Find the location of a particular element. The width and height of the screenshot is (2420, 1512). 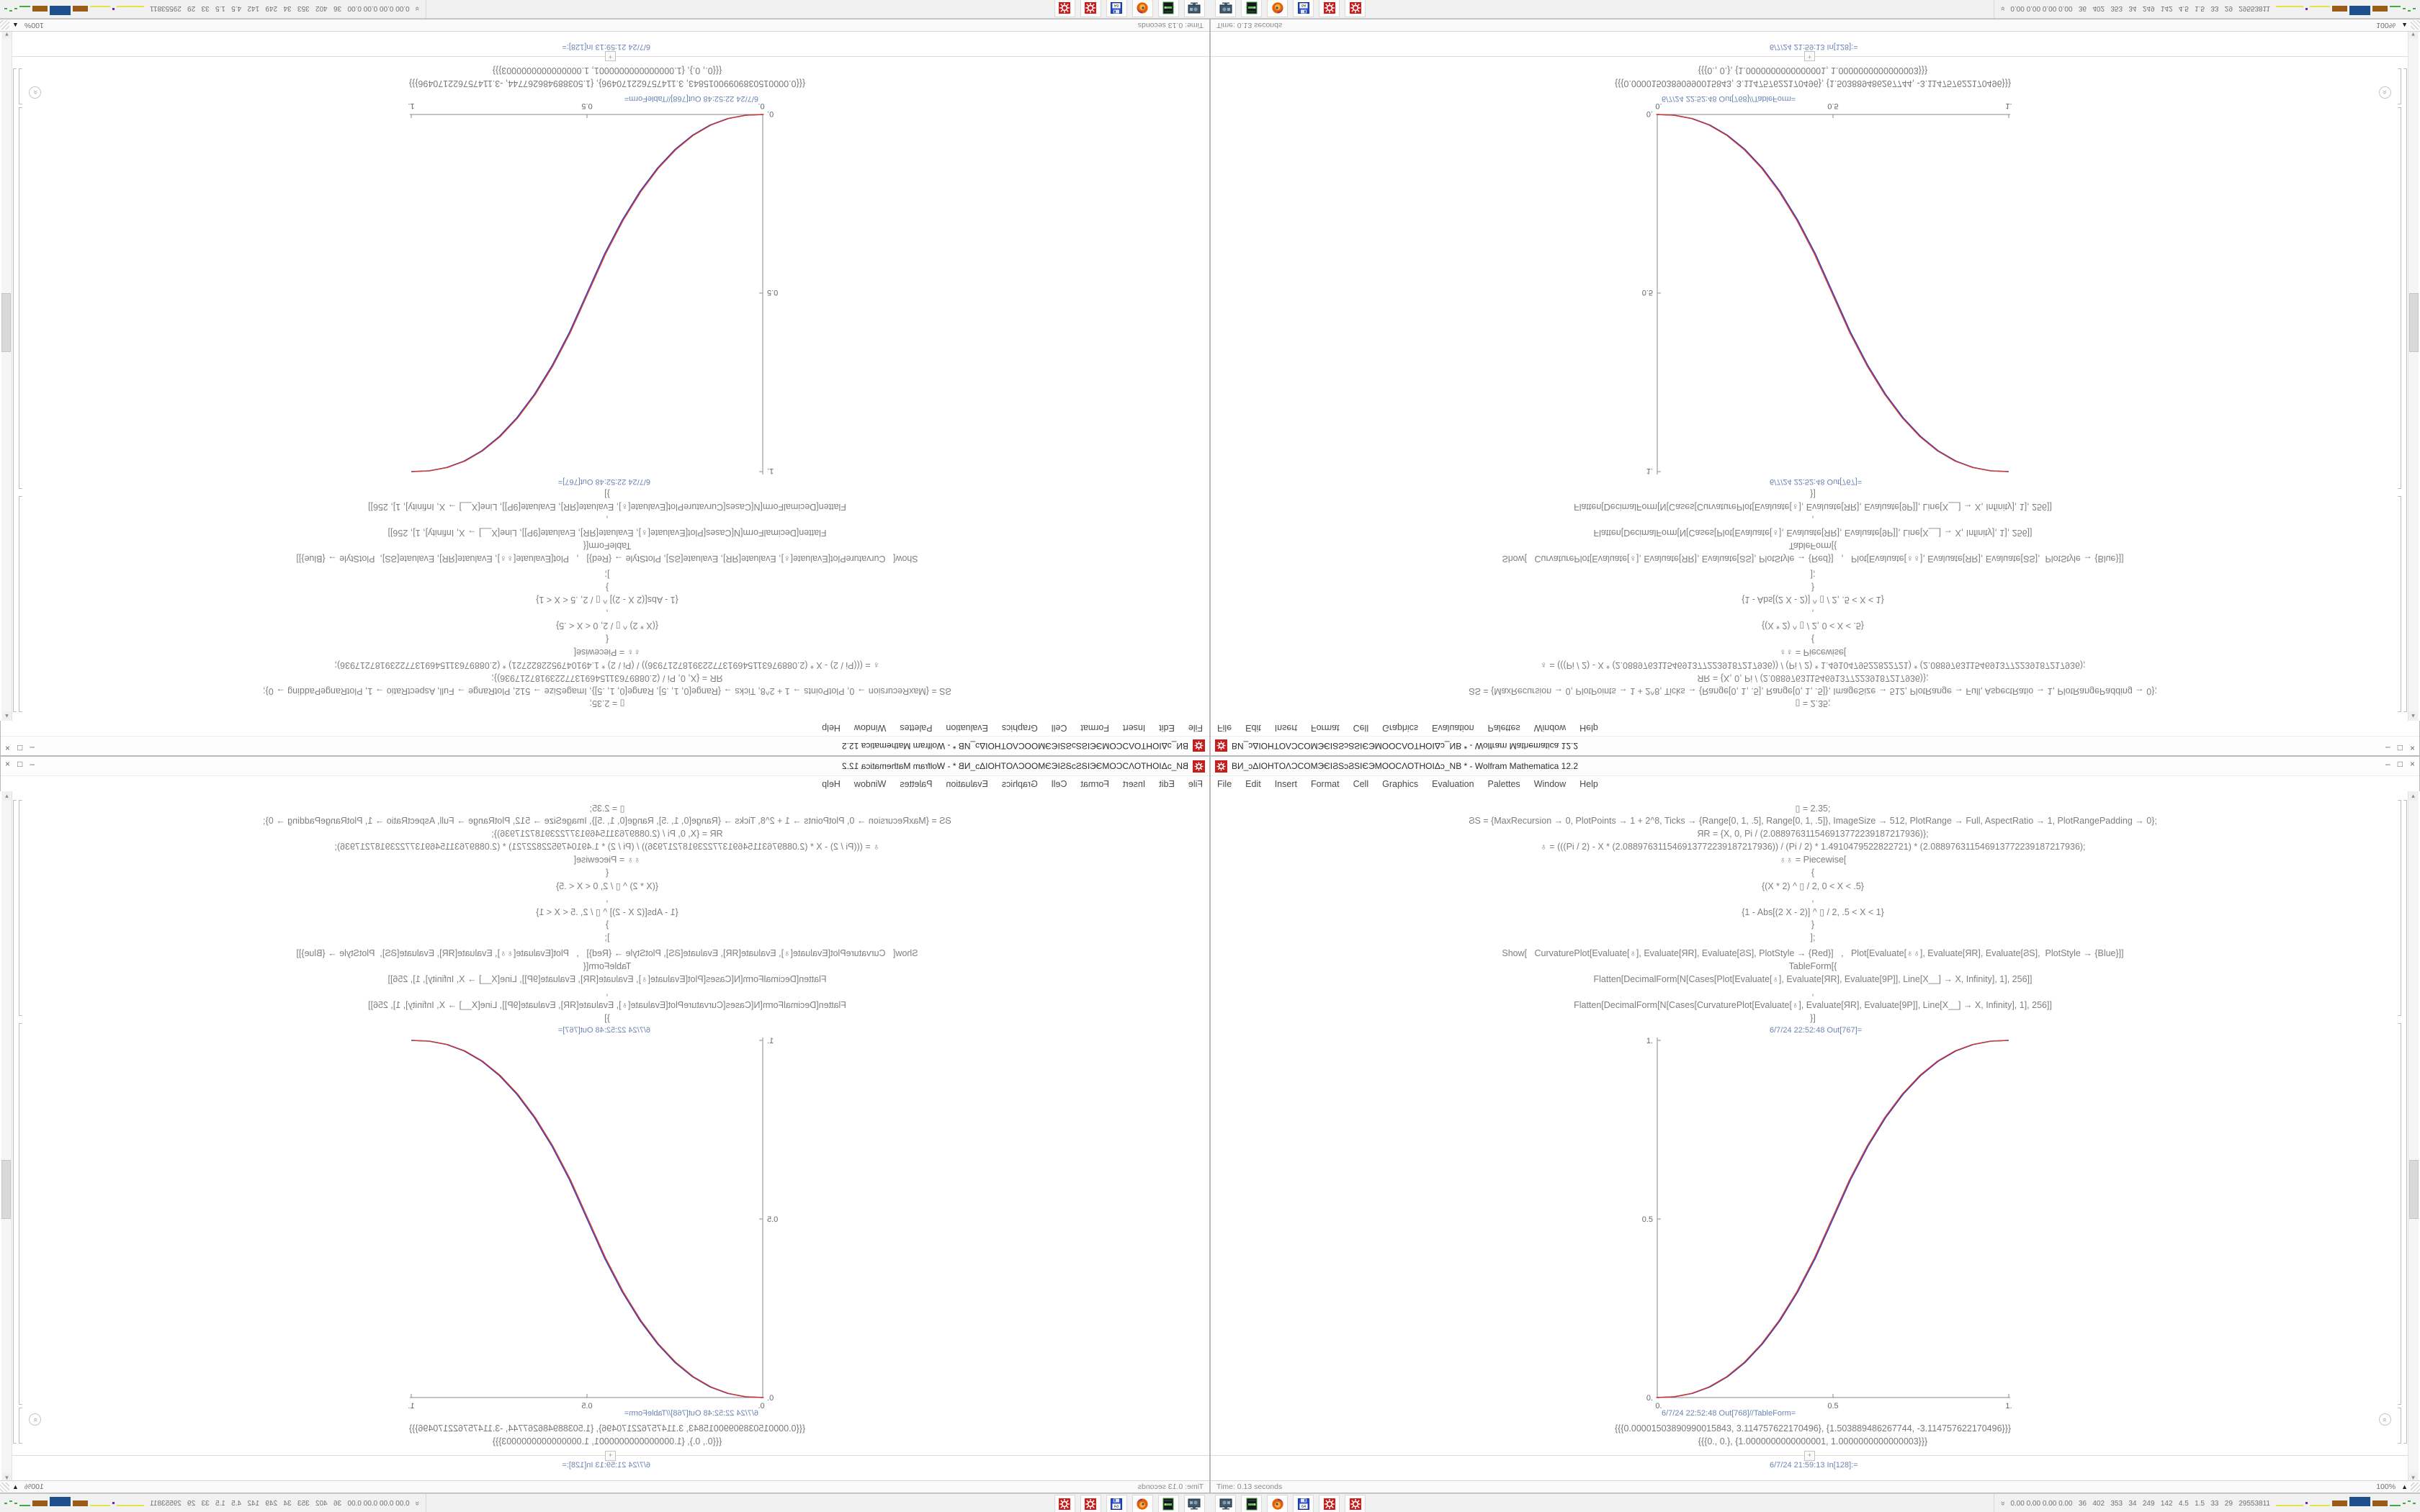

taskbar-package-terminal-icon is located at coordinates (1168, 1503).